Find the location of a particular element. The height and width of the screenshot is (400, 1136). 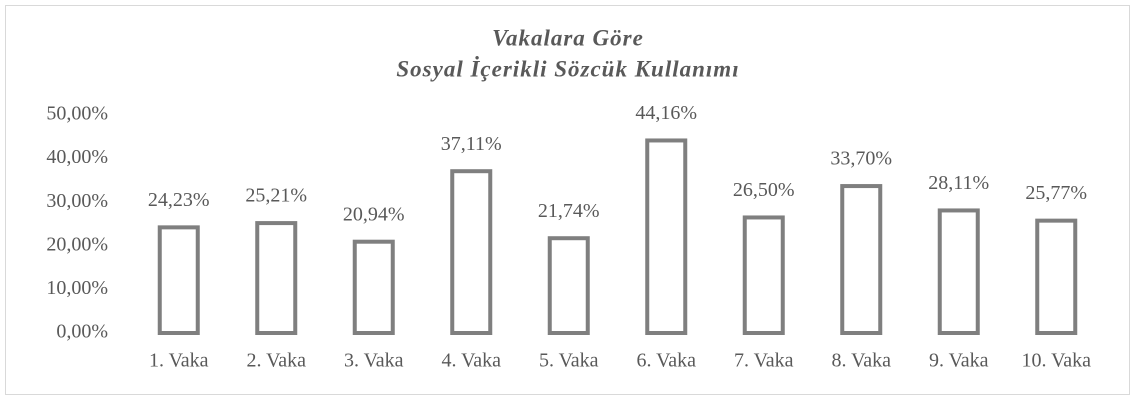

x-tick-label: 5. Vaka is located at coordinates (569, 361).